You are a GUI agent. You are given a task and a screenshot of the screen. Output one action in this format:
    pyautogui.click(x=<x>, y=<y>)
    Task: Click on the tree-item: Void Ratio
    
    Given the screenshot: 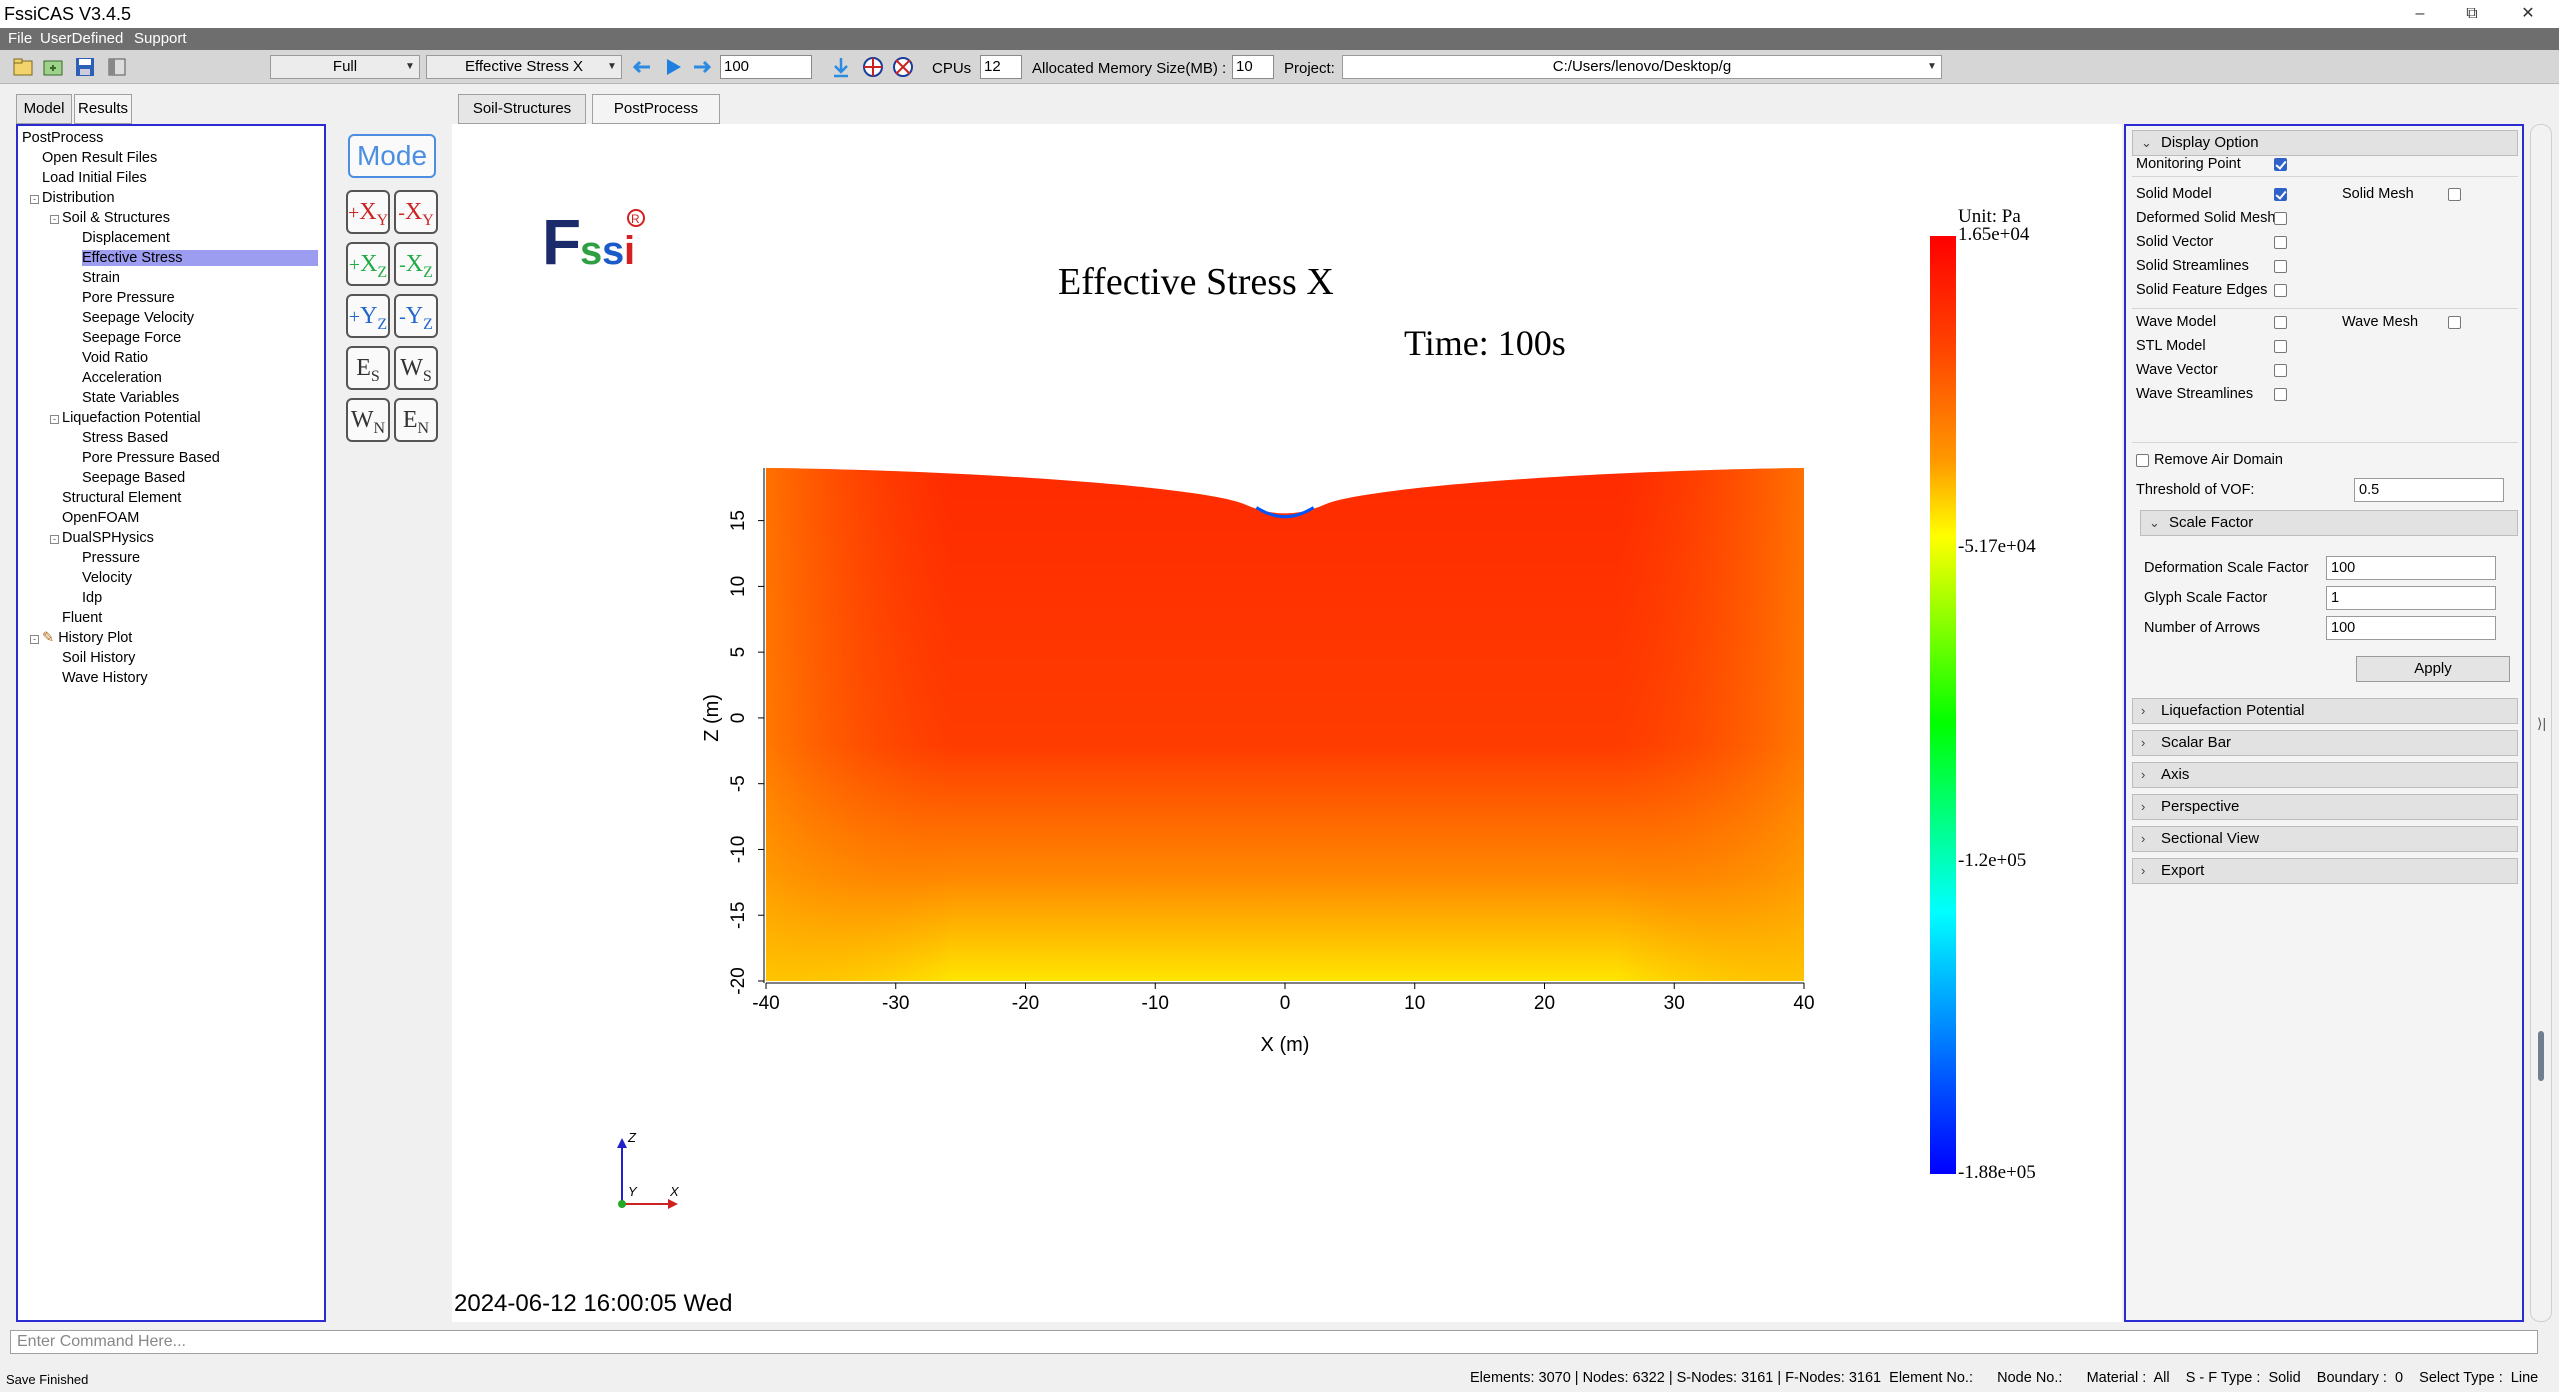 What is the action you would take?
    pyautogui.click(x=115, y=358)
    